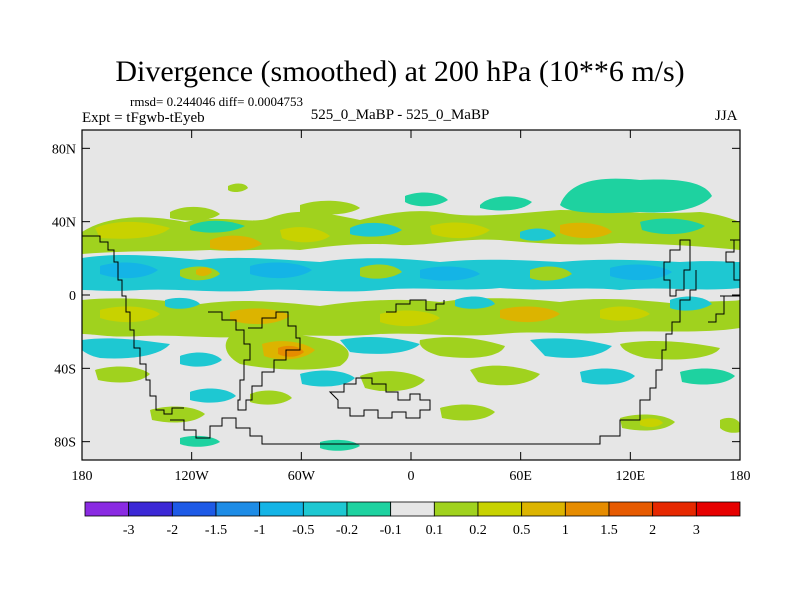  I want to click on stats-label: rmsd= 0.244046 diff= 0.0004753, so click(216, 101).